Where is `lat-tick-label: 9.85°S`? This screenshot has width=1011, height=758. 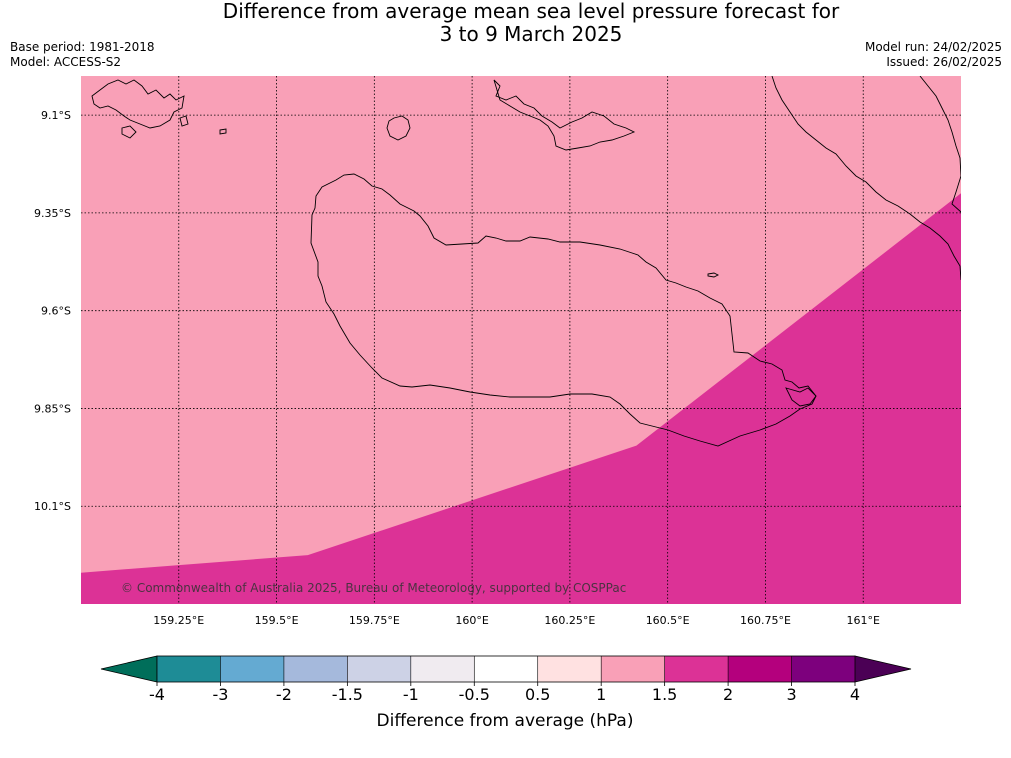 lat-tick-label: 9.85°S is located at coordinates (52, 408).